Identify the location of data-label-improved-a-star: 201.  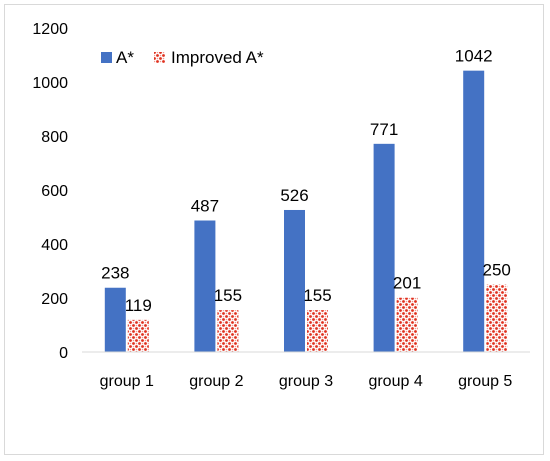
(407, 283).